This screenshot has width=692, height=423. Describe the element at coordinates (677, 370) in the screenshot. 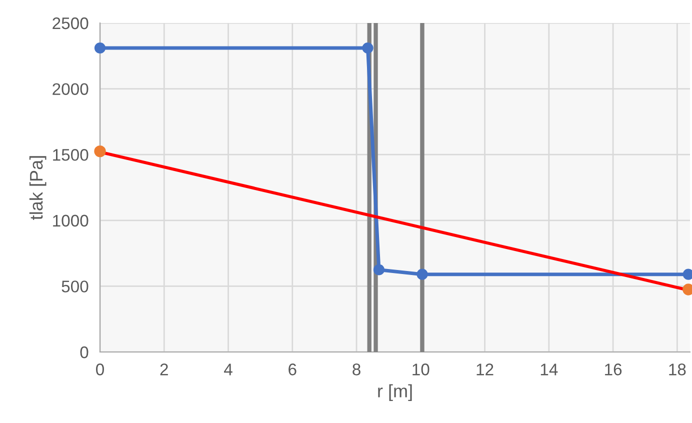

I see `x-tick-label: 18` at that location.